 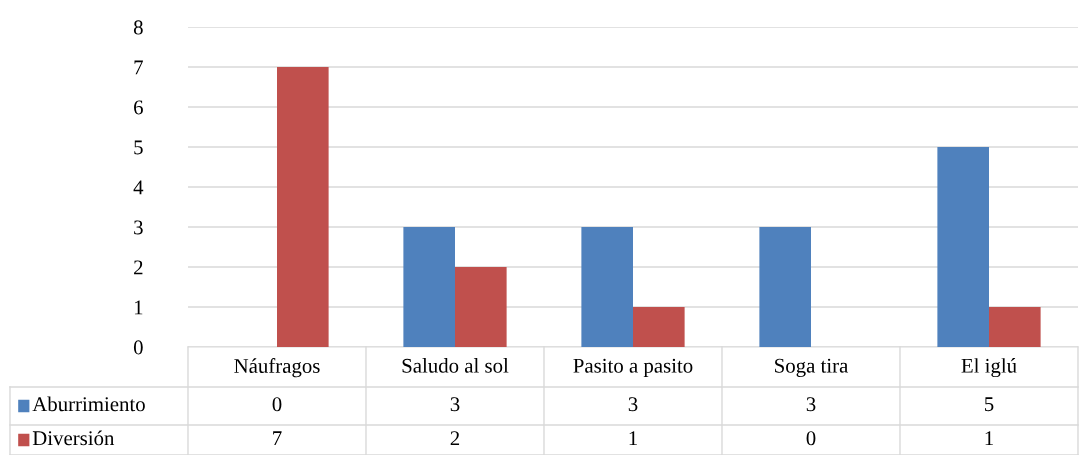 What do you see at coordinates (812, 367) in the screenshot?
I see `x-tick-label: Soga tira` at bounding box center [812, 367].